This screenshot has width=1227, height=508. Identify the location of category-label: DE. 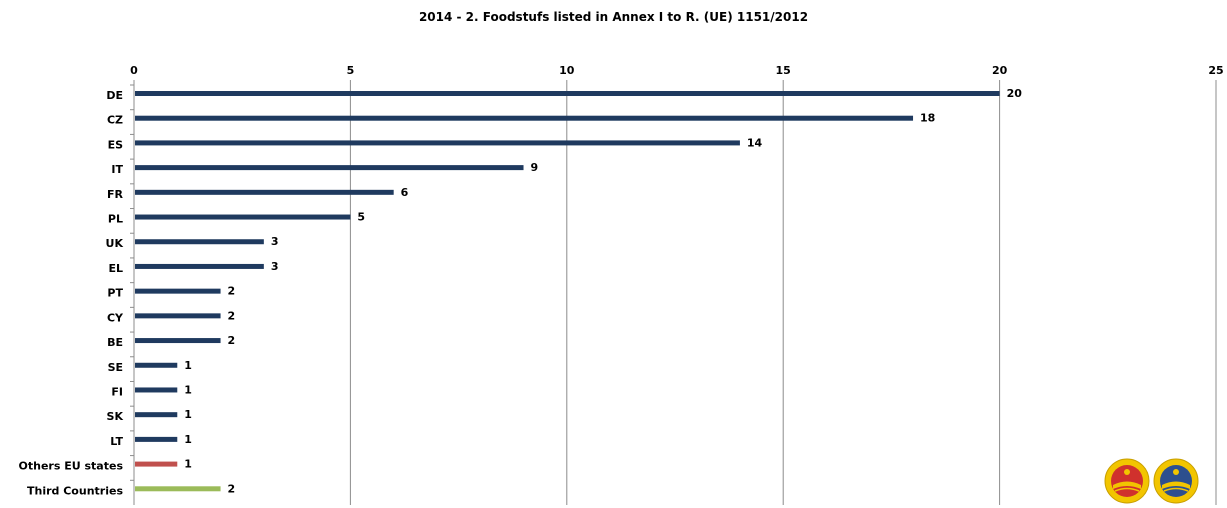
(114, 95).